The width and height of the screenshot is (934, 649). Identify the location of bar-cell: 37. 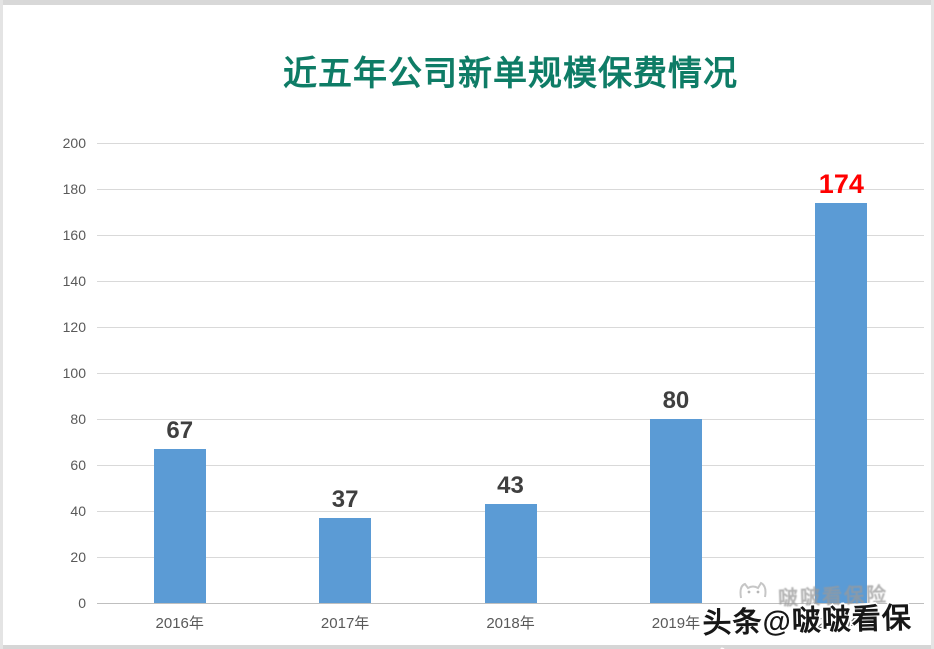
(344, 373).